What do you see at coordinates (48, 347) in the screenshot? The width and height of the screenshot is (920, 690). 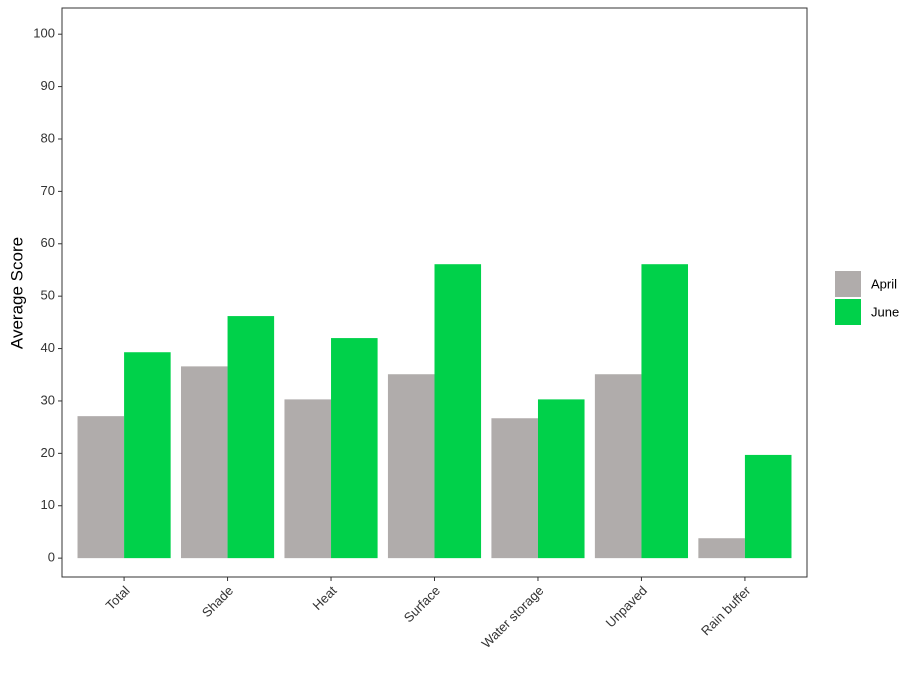 I see `y-tick-label: 40` at bounding box center [48, 347].